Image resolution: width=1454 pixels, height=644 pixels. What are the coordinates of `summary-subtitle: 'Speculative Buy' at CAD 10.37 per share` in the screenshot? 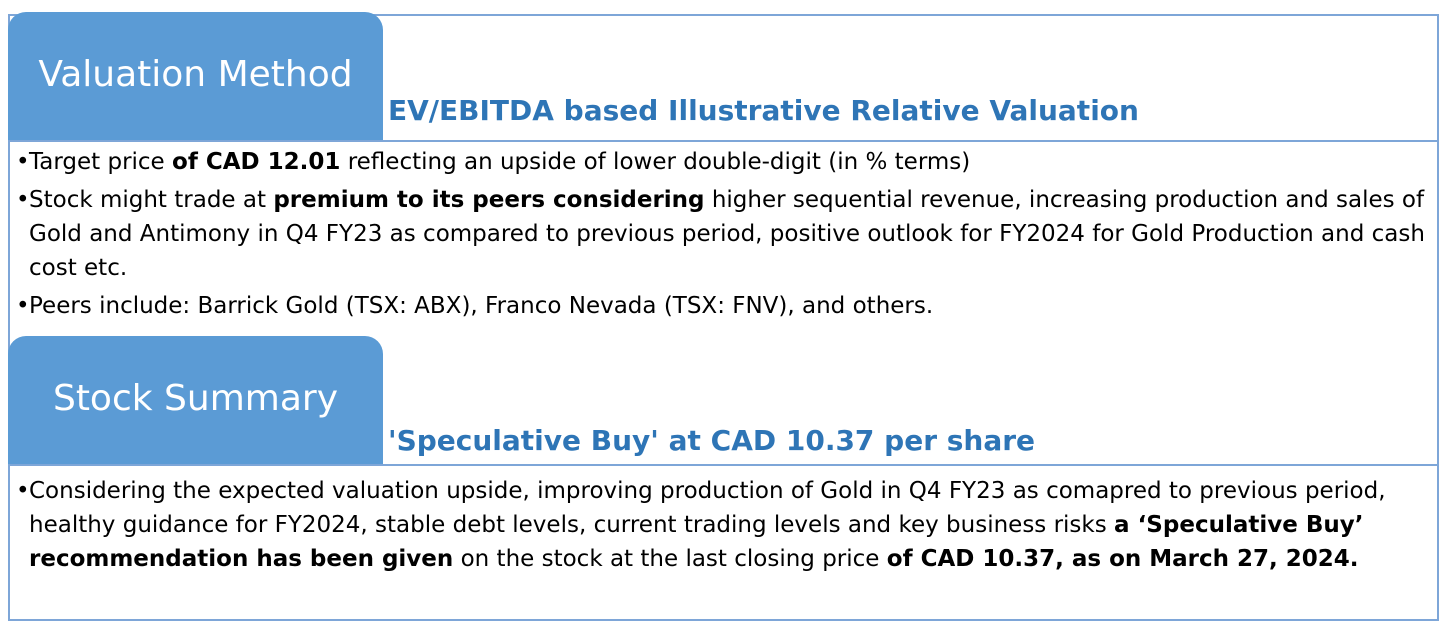 It's located at (712, 440).